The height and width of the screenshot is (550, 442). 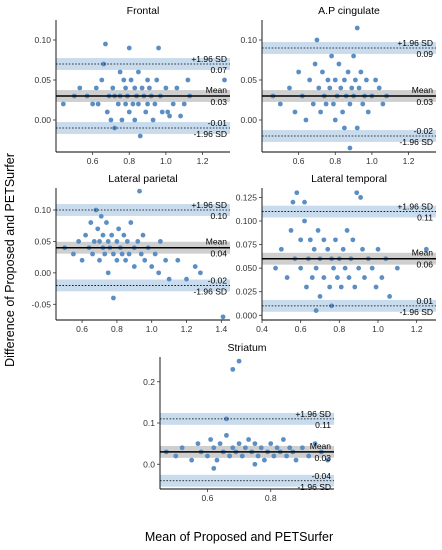 I want to click on x-tick-label: 1.0, so click(x=378, y=329).